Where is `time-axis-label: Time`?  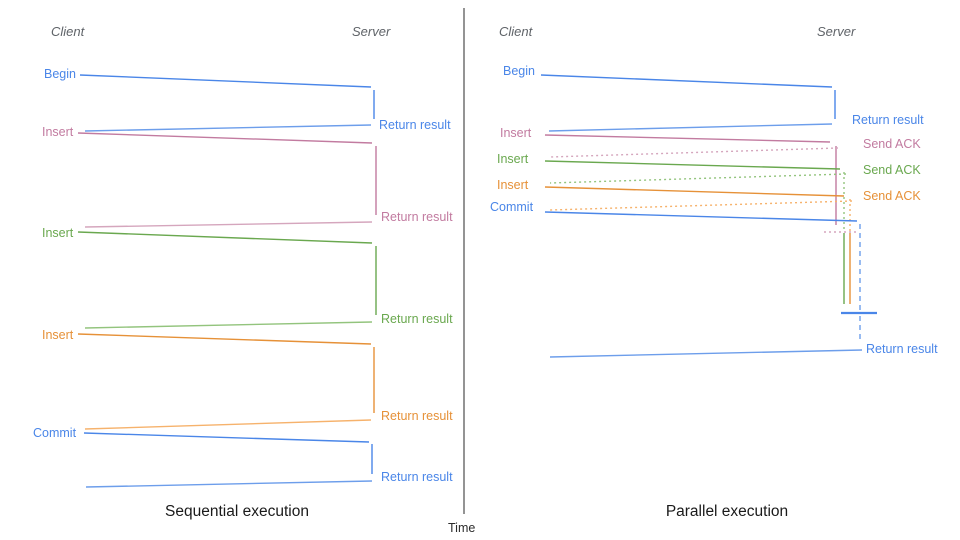
time-axis-label: Time is located at coordinates (462, 528).